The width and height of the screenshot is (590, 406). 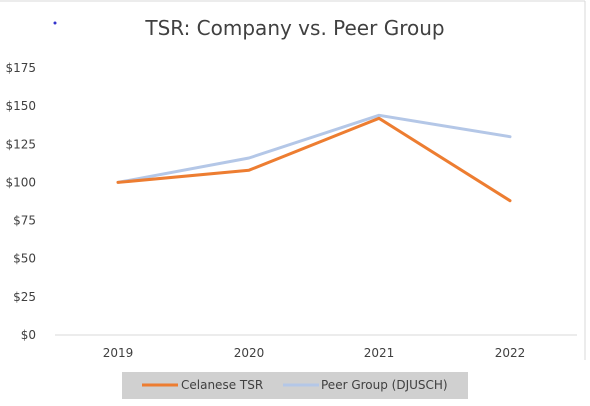 What do you see at coordinates (24, 221) in the screenshot?
I see `y-tick-label: $75` at bounding box center [24, 221].